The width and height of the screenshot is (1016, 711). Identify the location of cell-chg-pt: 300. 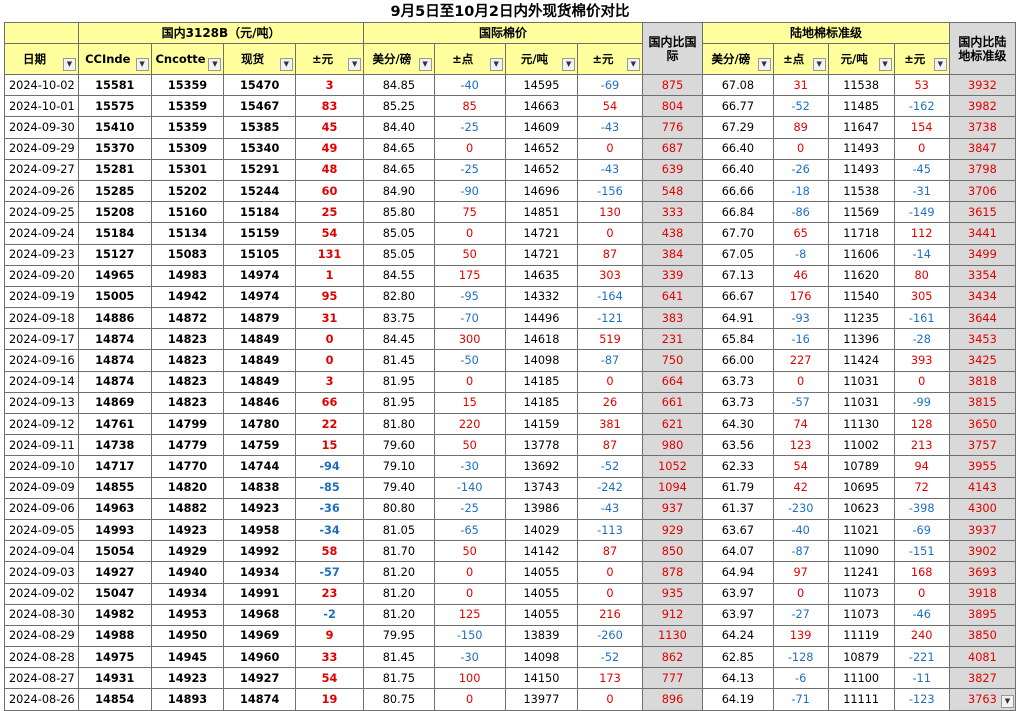
(469, 339).